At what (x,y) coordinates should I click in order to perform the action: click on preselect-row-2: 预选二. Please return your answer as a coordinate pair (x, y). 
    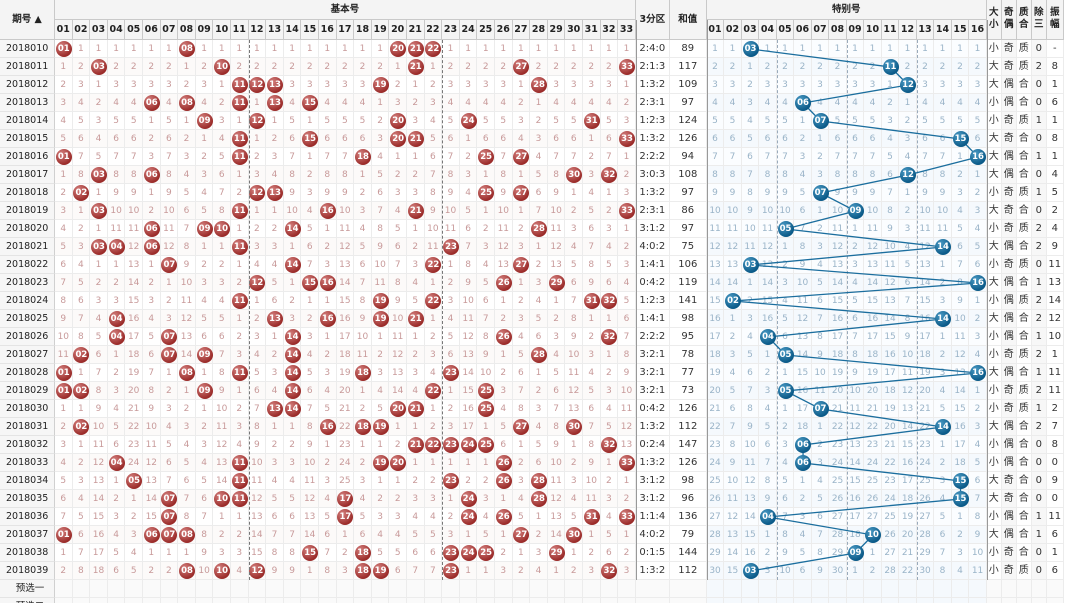
    Looking at the image, I should click on (27, 600).